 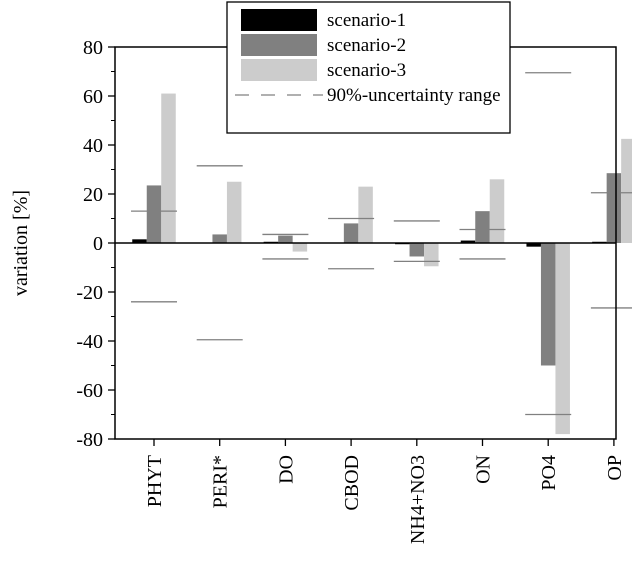 What do you see at coordinates (154, 214) in the screenshot?
I see `bar-scenario-2-PHYT` at bounding box center [154, 214].